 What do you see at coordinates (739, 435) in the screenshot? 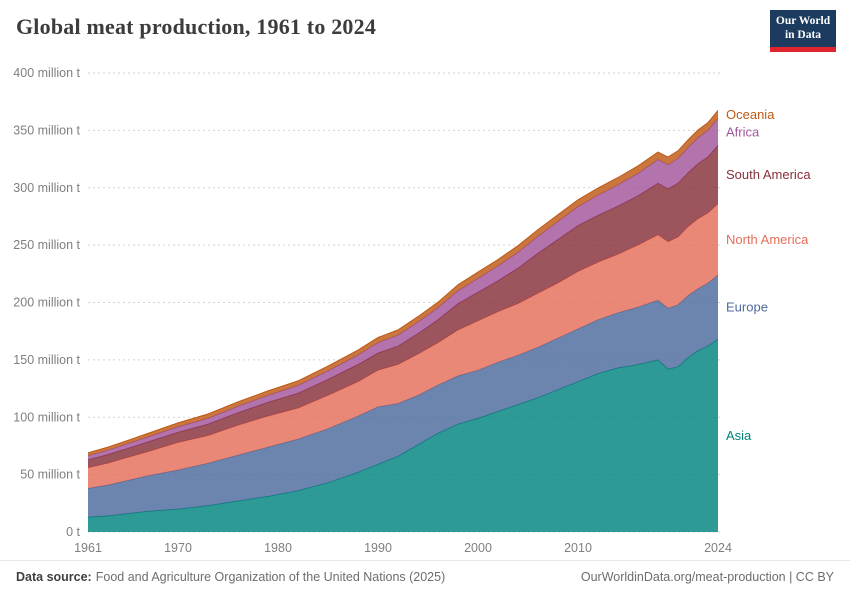
I see `series-label-asia: Asia` at bounding box center [739, 435].